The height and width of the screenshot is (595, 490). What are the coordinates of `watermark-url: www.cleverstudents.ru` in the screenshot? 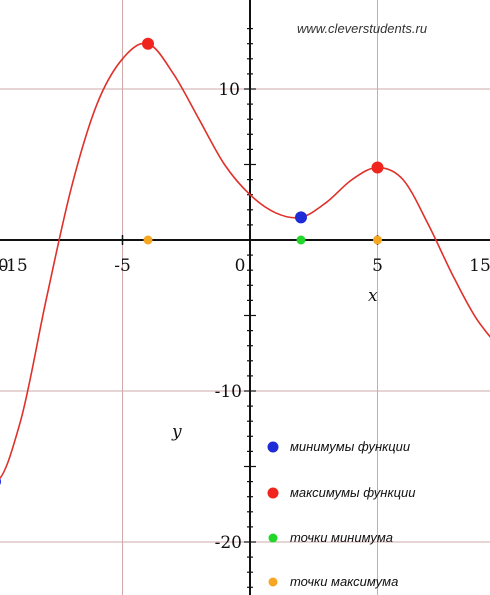 It's located at (362, 28).